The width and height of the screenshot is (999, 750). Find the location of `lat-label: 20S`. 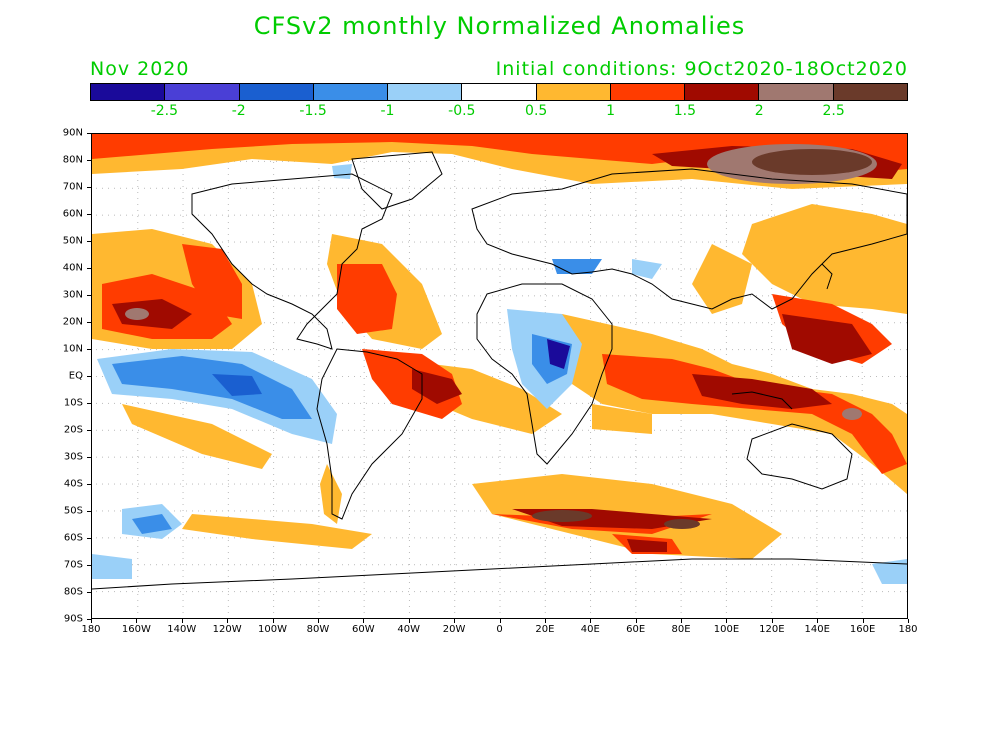

lat-label: 20S is located at coordinates (73, 430).